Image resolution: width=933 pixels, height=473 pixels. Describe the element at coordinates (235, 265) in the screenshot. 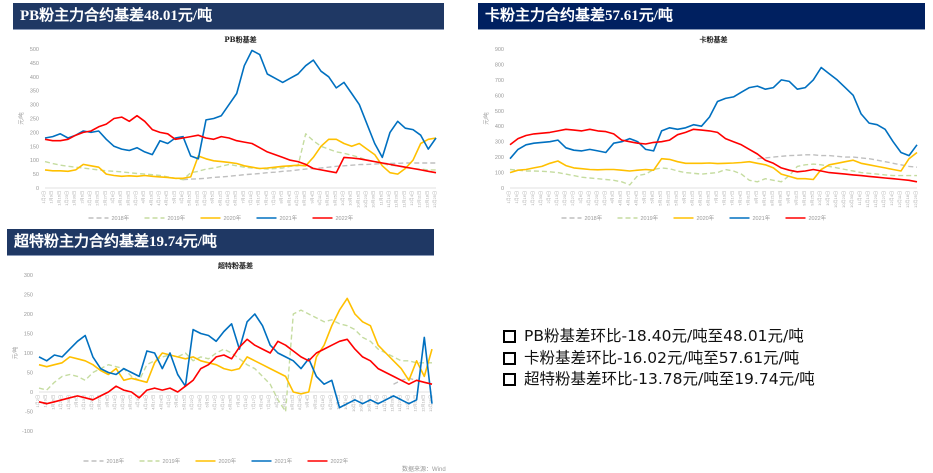

I see `chart-title: 超特粉基差` at that location.